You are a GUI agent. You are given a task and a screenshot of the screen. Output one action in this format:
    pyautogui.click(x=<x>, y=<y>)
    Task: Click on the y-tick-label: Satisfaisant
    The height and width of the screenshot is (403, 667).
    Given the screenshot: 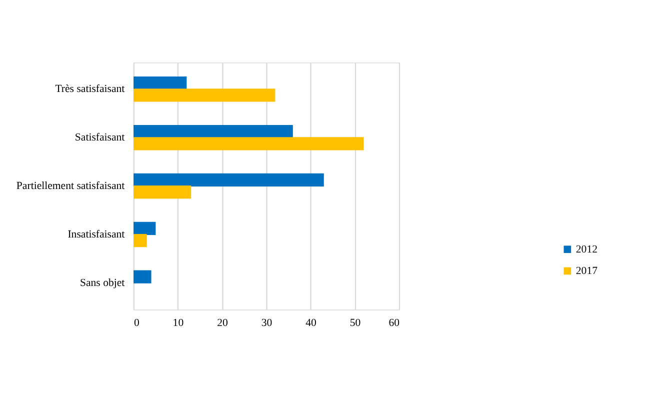 What is the action you would take?
    pyautogui.click(x=99, y=138)
    